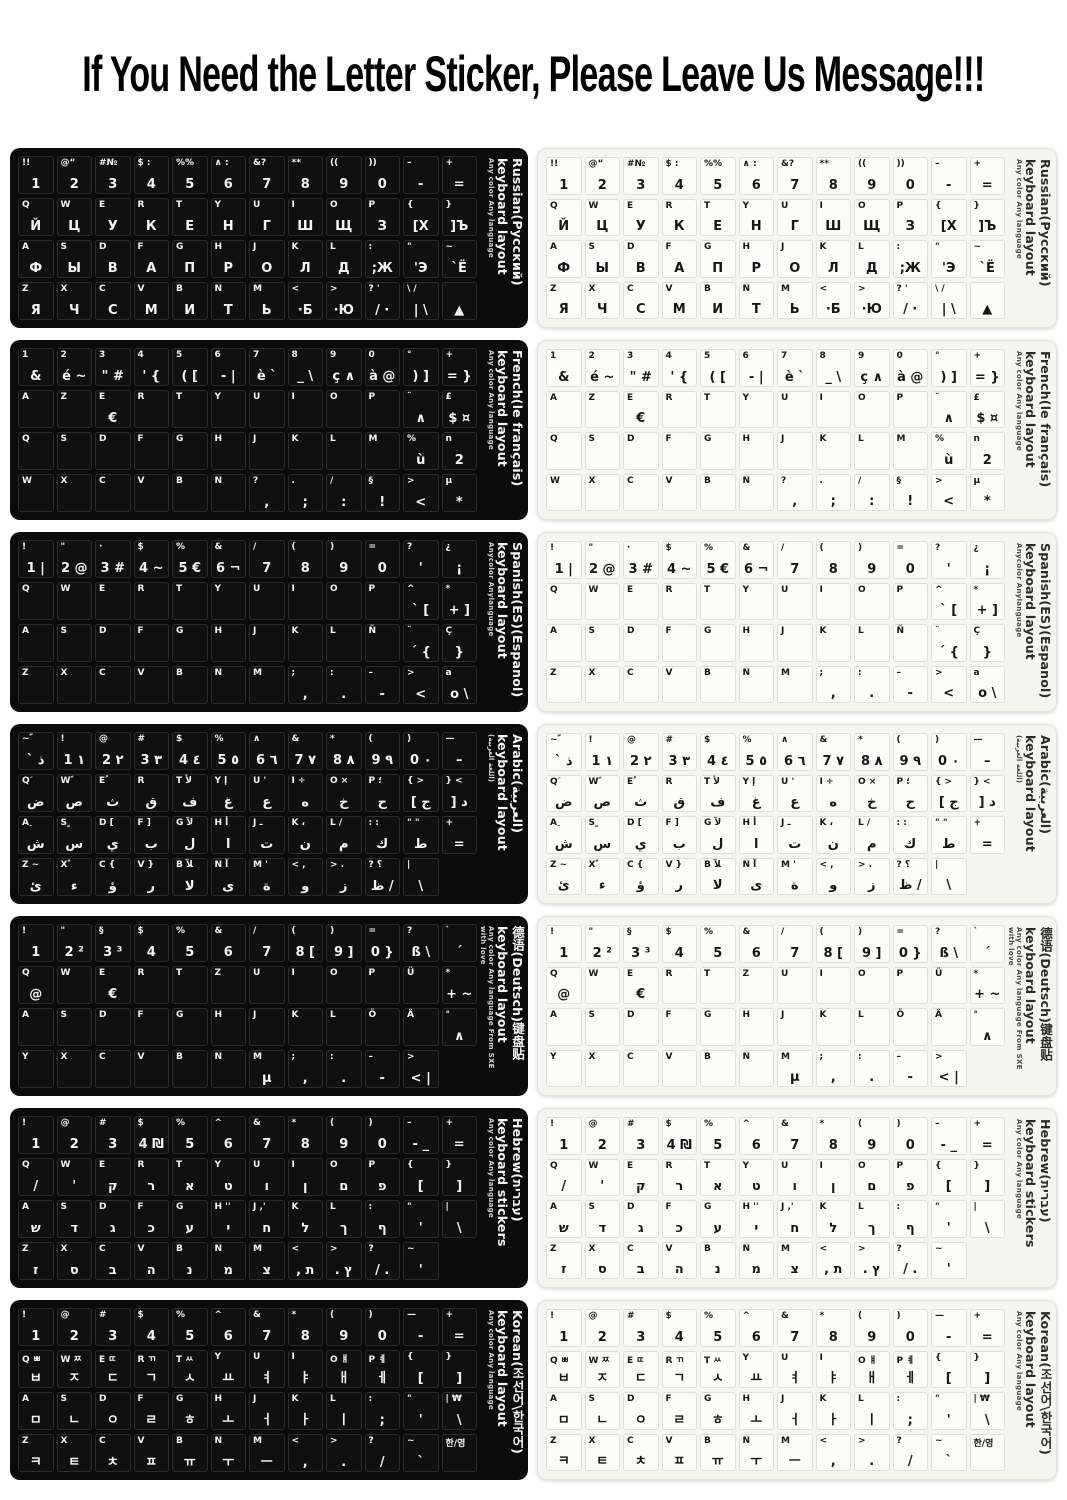 Image resolution: width=1067 pixels, height=1500 pixels. Describe the element at coordinates (1019, 401) in the screenshot. I see `sheet-sub-label: Any color Any language` at that location.